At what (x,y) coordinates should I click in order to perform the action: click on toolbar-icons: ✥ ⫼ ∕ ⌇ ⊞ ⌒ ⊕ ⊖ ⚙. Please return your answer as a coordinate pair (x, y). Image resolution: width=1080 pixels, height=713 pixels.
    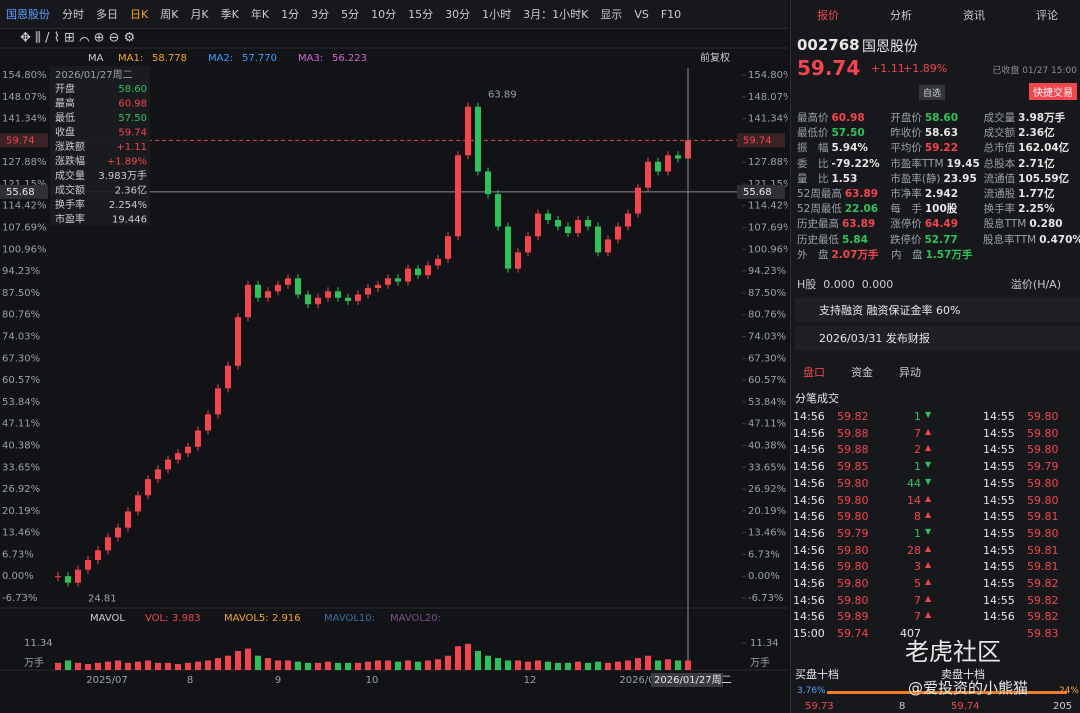
    Looking at the image, I should click on (77, 38).